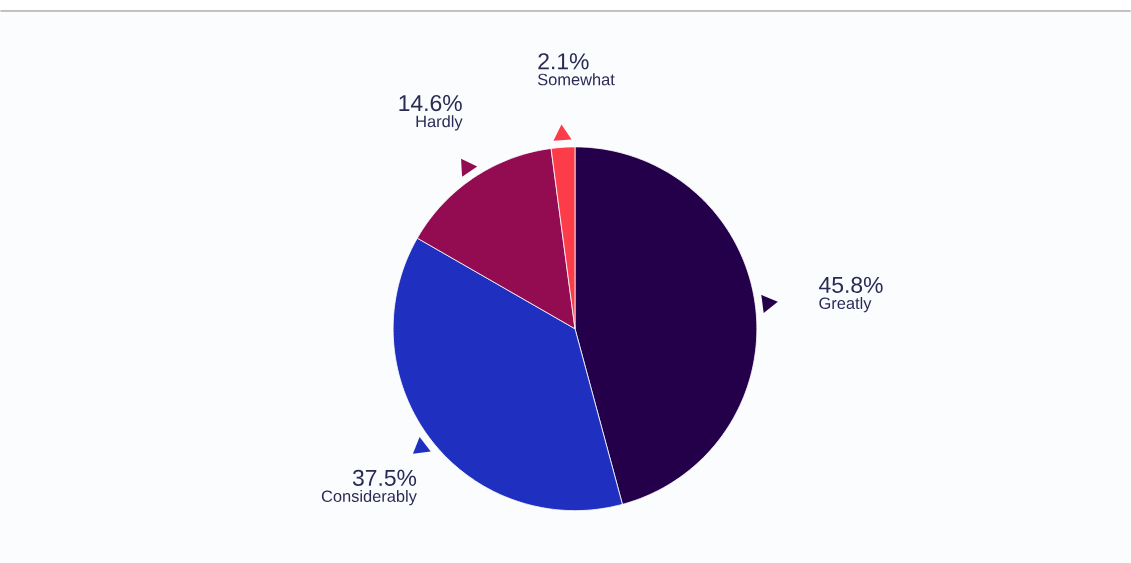 Image resolution: width=1131 pixels, height=563 pixels. I want to click on slice-label: Greatly, so click(845, 305).